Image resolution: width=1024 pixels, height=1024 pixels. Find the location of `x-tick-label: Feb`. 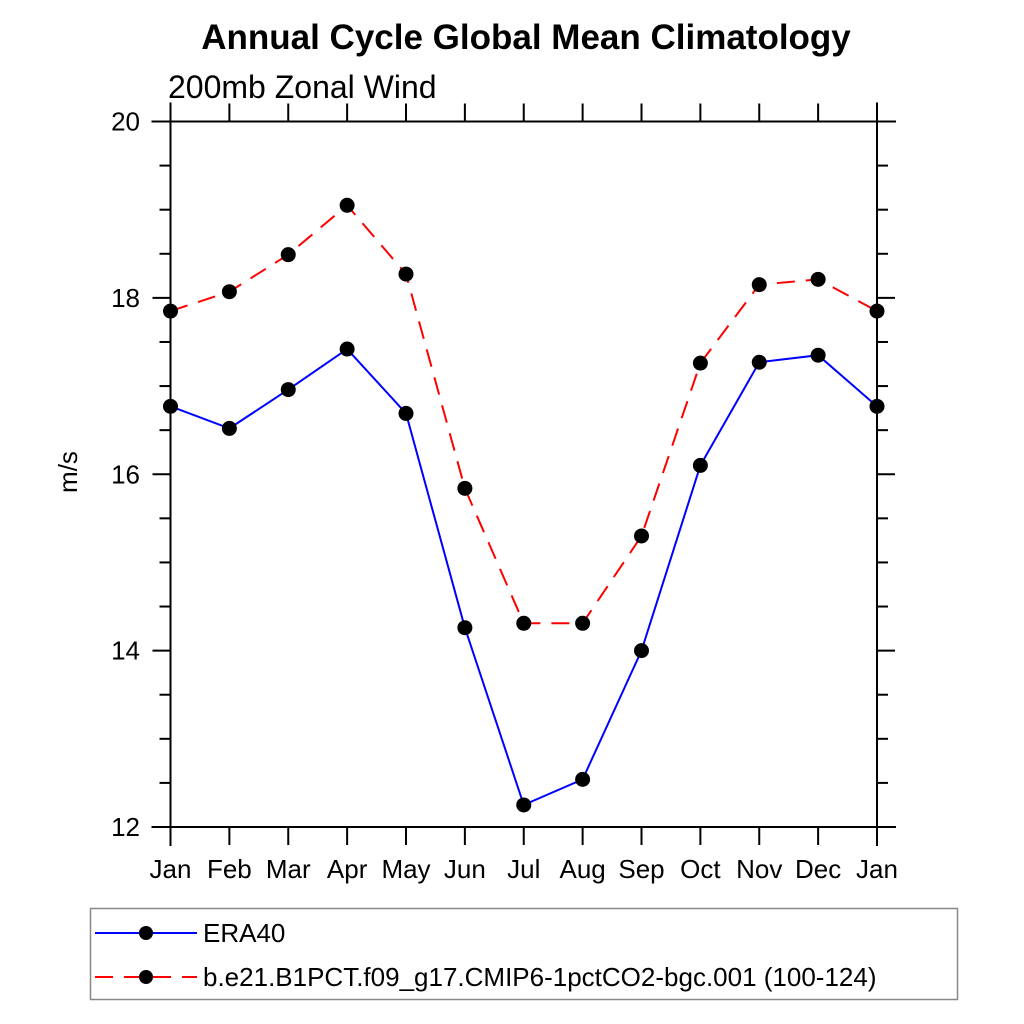

x-tick-label: Feb is located at coordinates (229, 869).